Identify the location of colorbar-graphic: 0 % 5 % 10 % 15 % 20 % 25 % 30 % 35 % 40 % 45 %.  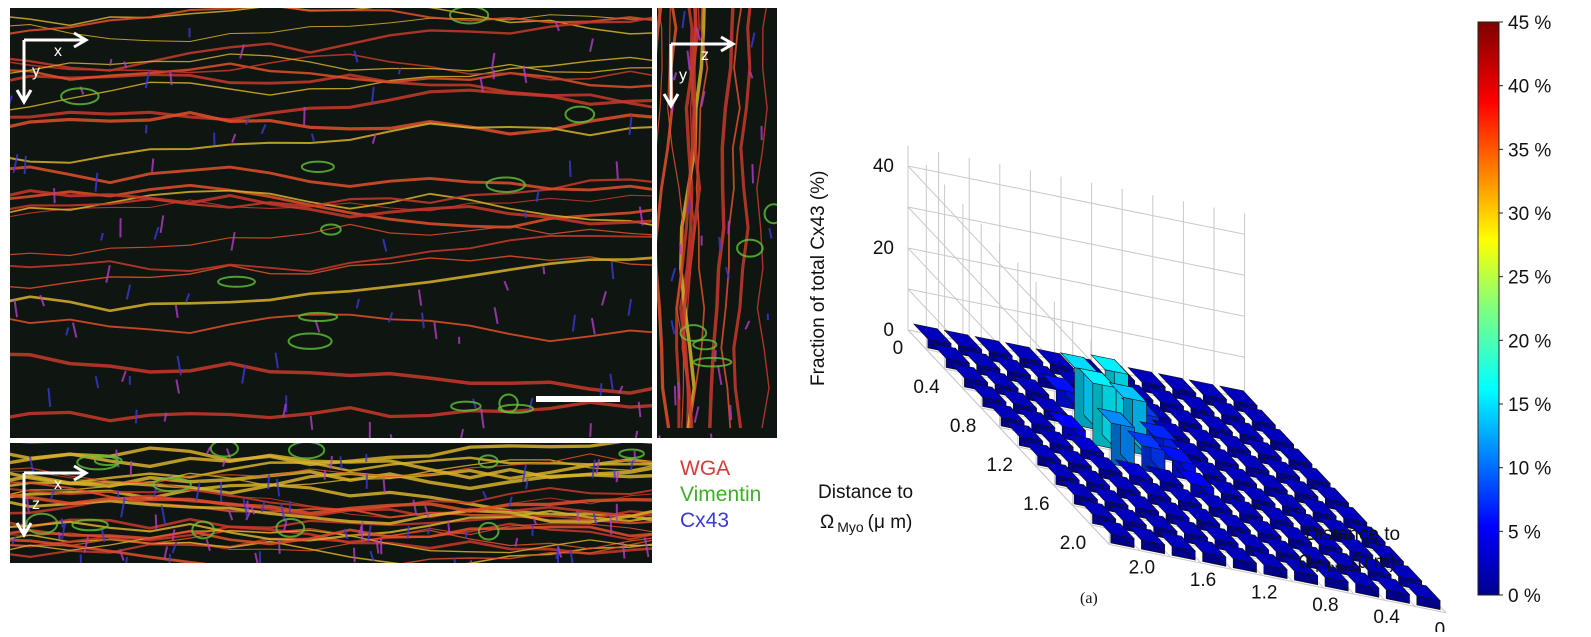
(1530, 316).